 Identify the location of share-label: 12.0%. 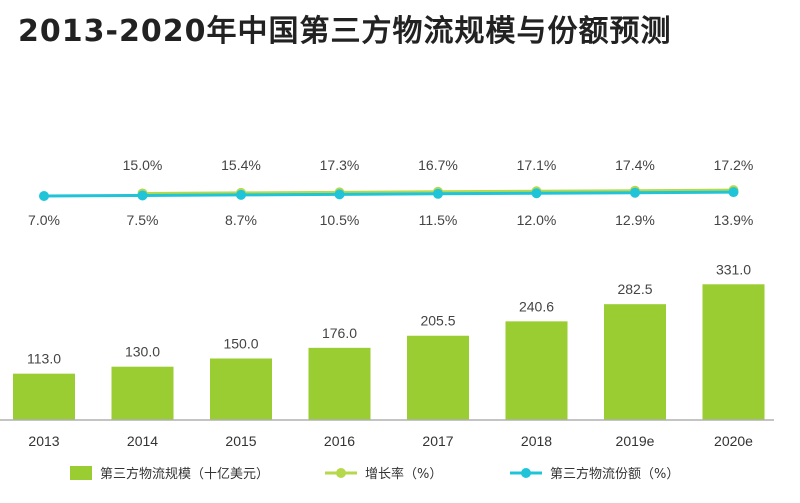
(537, 220).